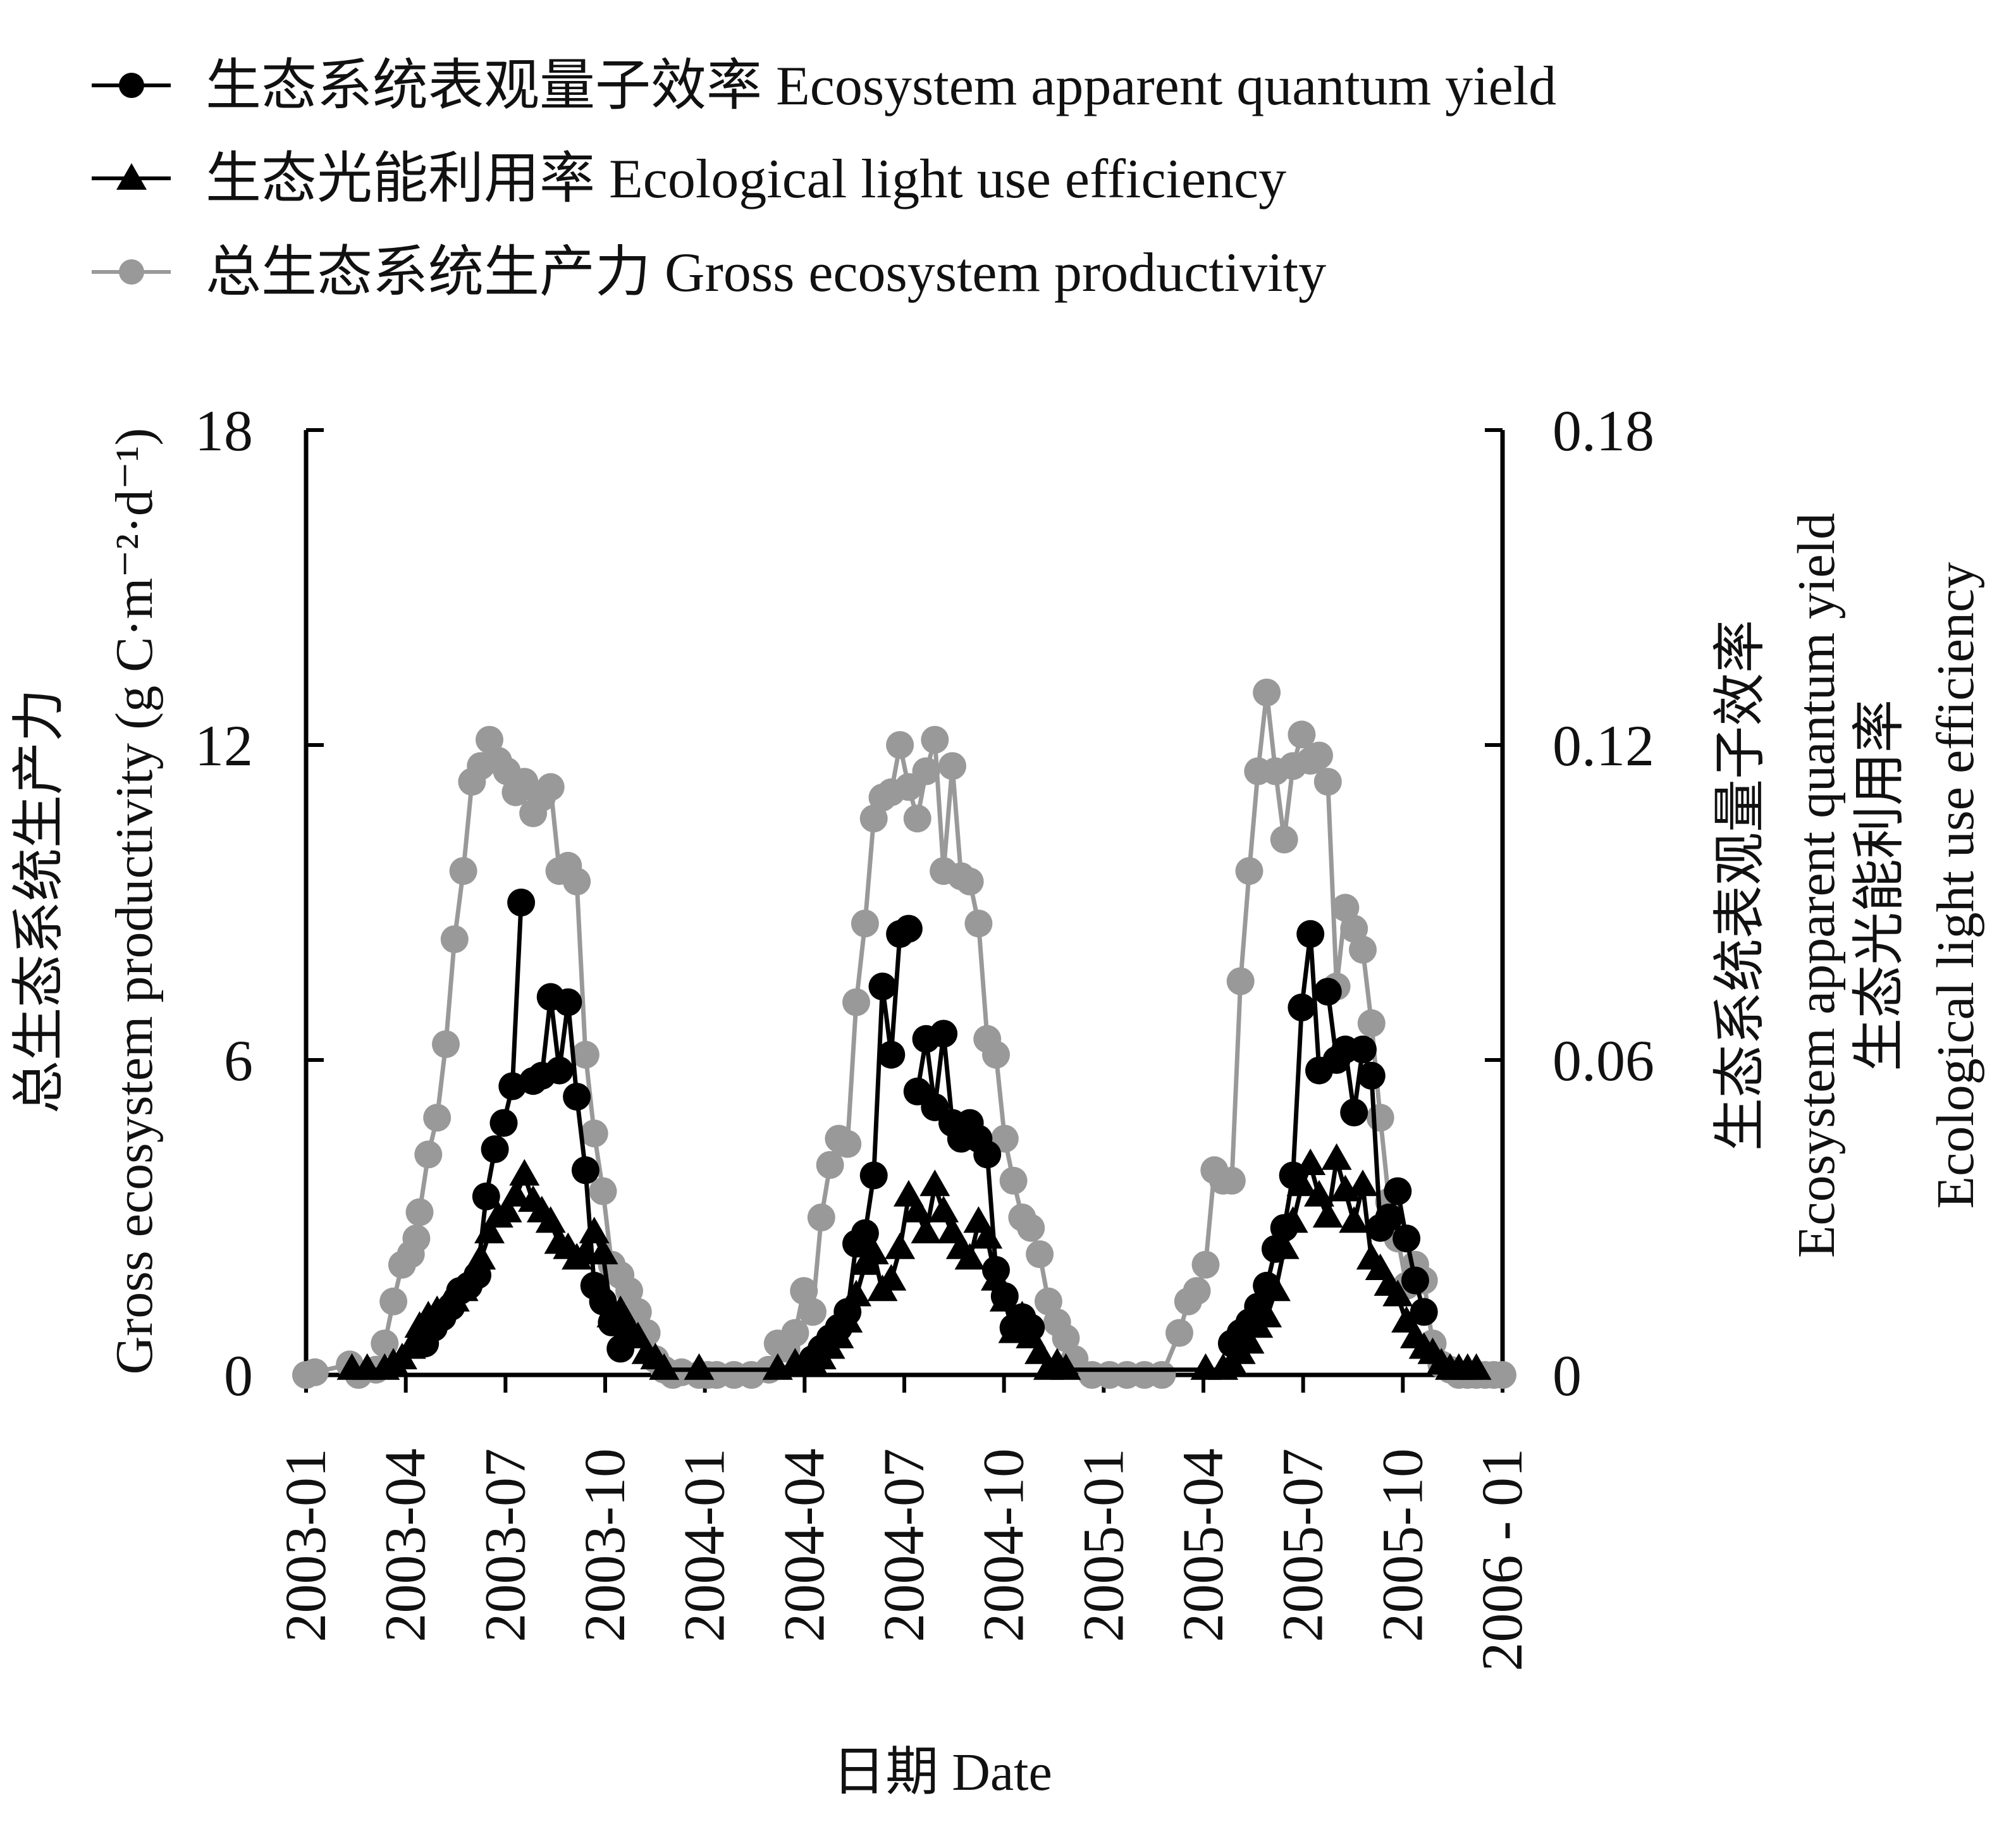 Image resolution: width=1992 pixels, height=1848 pixels. What do you see at coordinates (1816, 886) in the screenshot?
I see `right-y-title-en-1: Ecosystem apparent quantum yield` at bounding box center [1816, 886].